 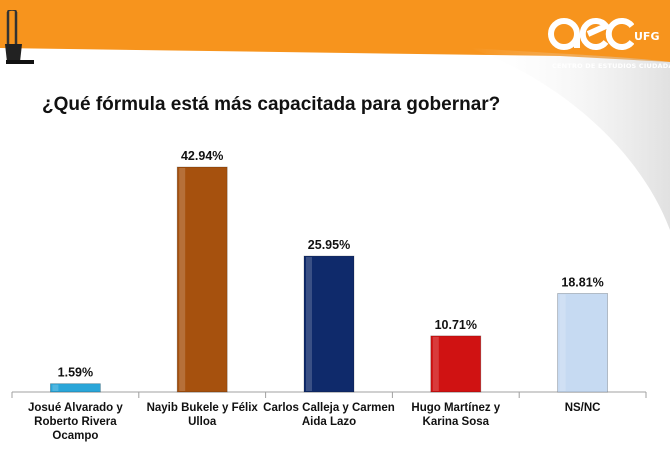 I want to click on page-curl-shadow, so click(x=570, y=139).